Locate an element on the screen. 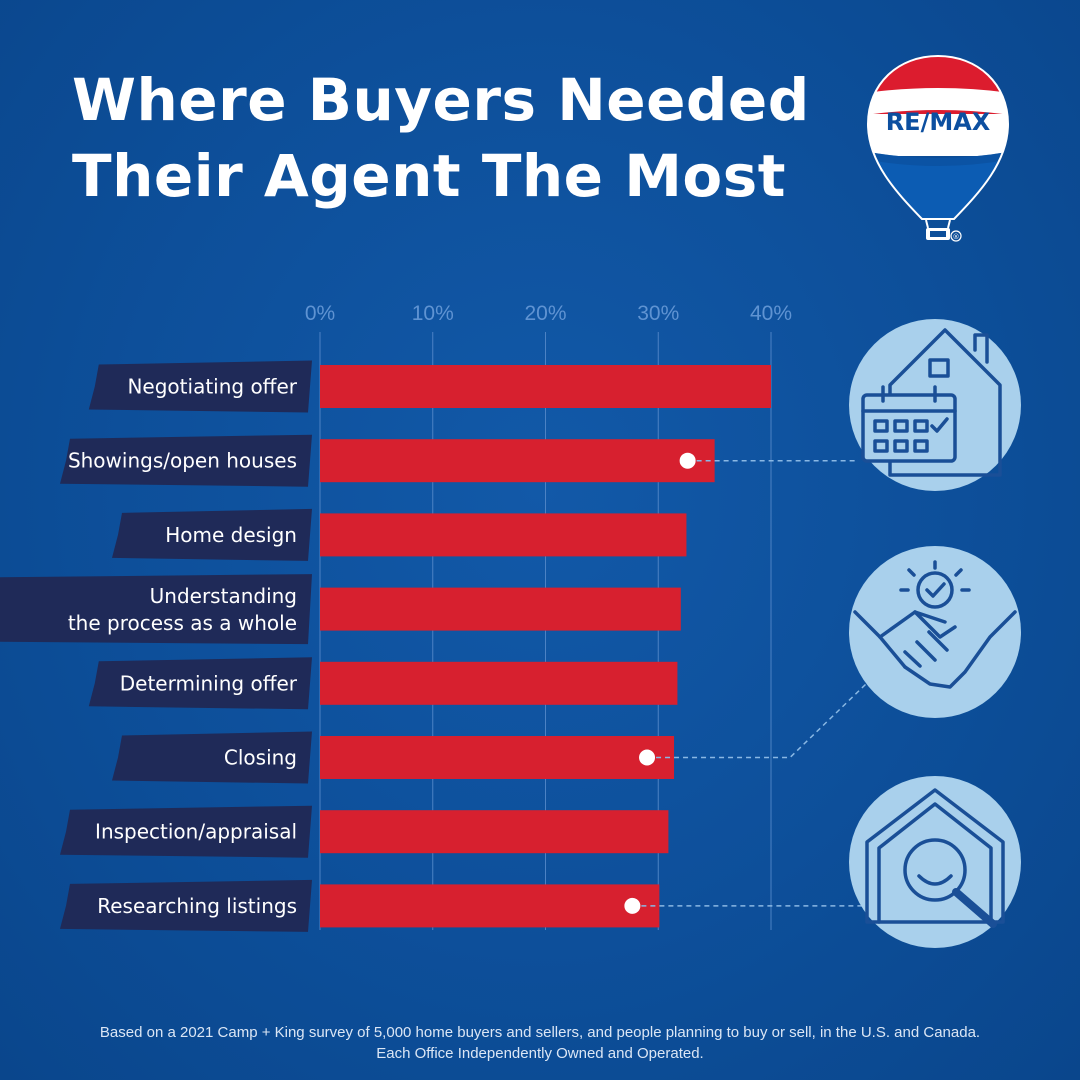 This screenshot has height=1080, width=1080. x-tick-label: 0% is located at coordinates (320, 313).